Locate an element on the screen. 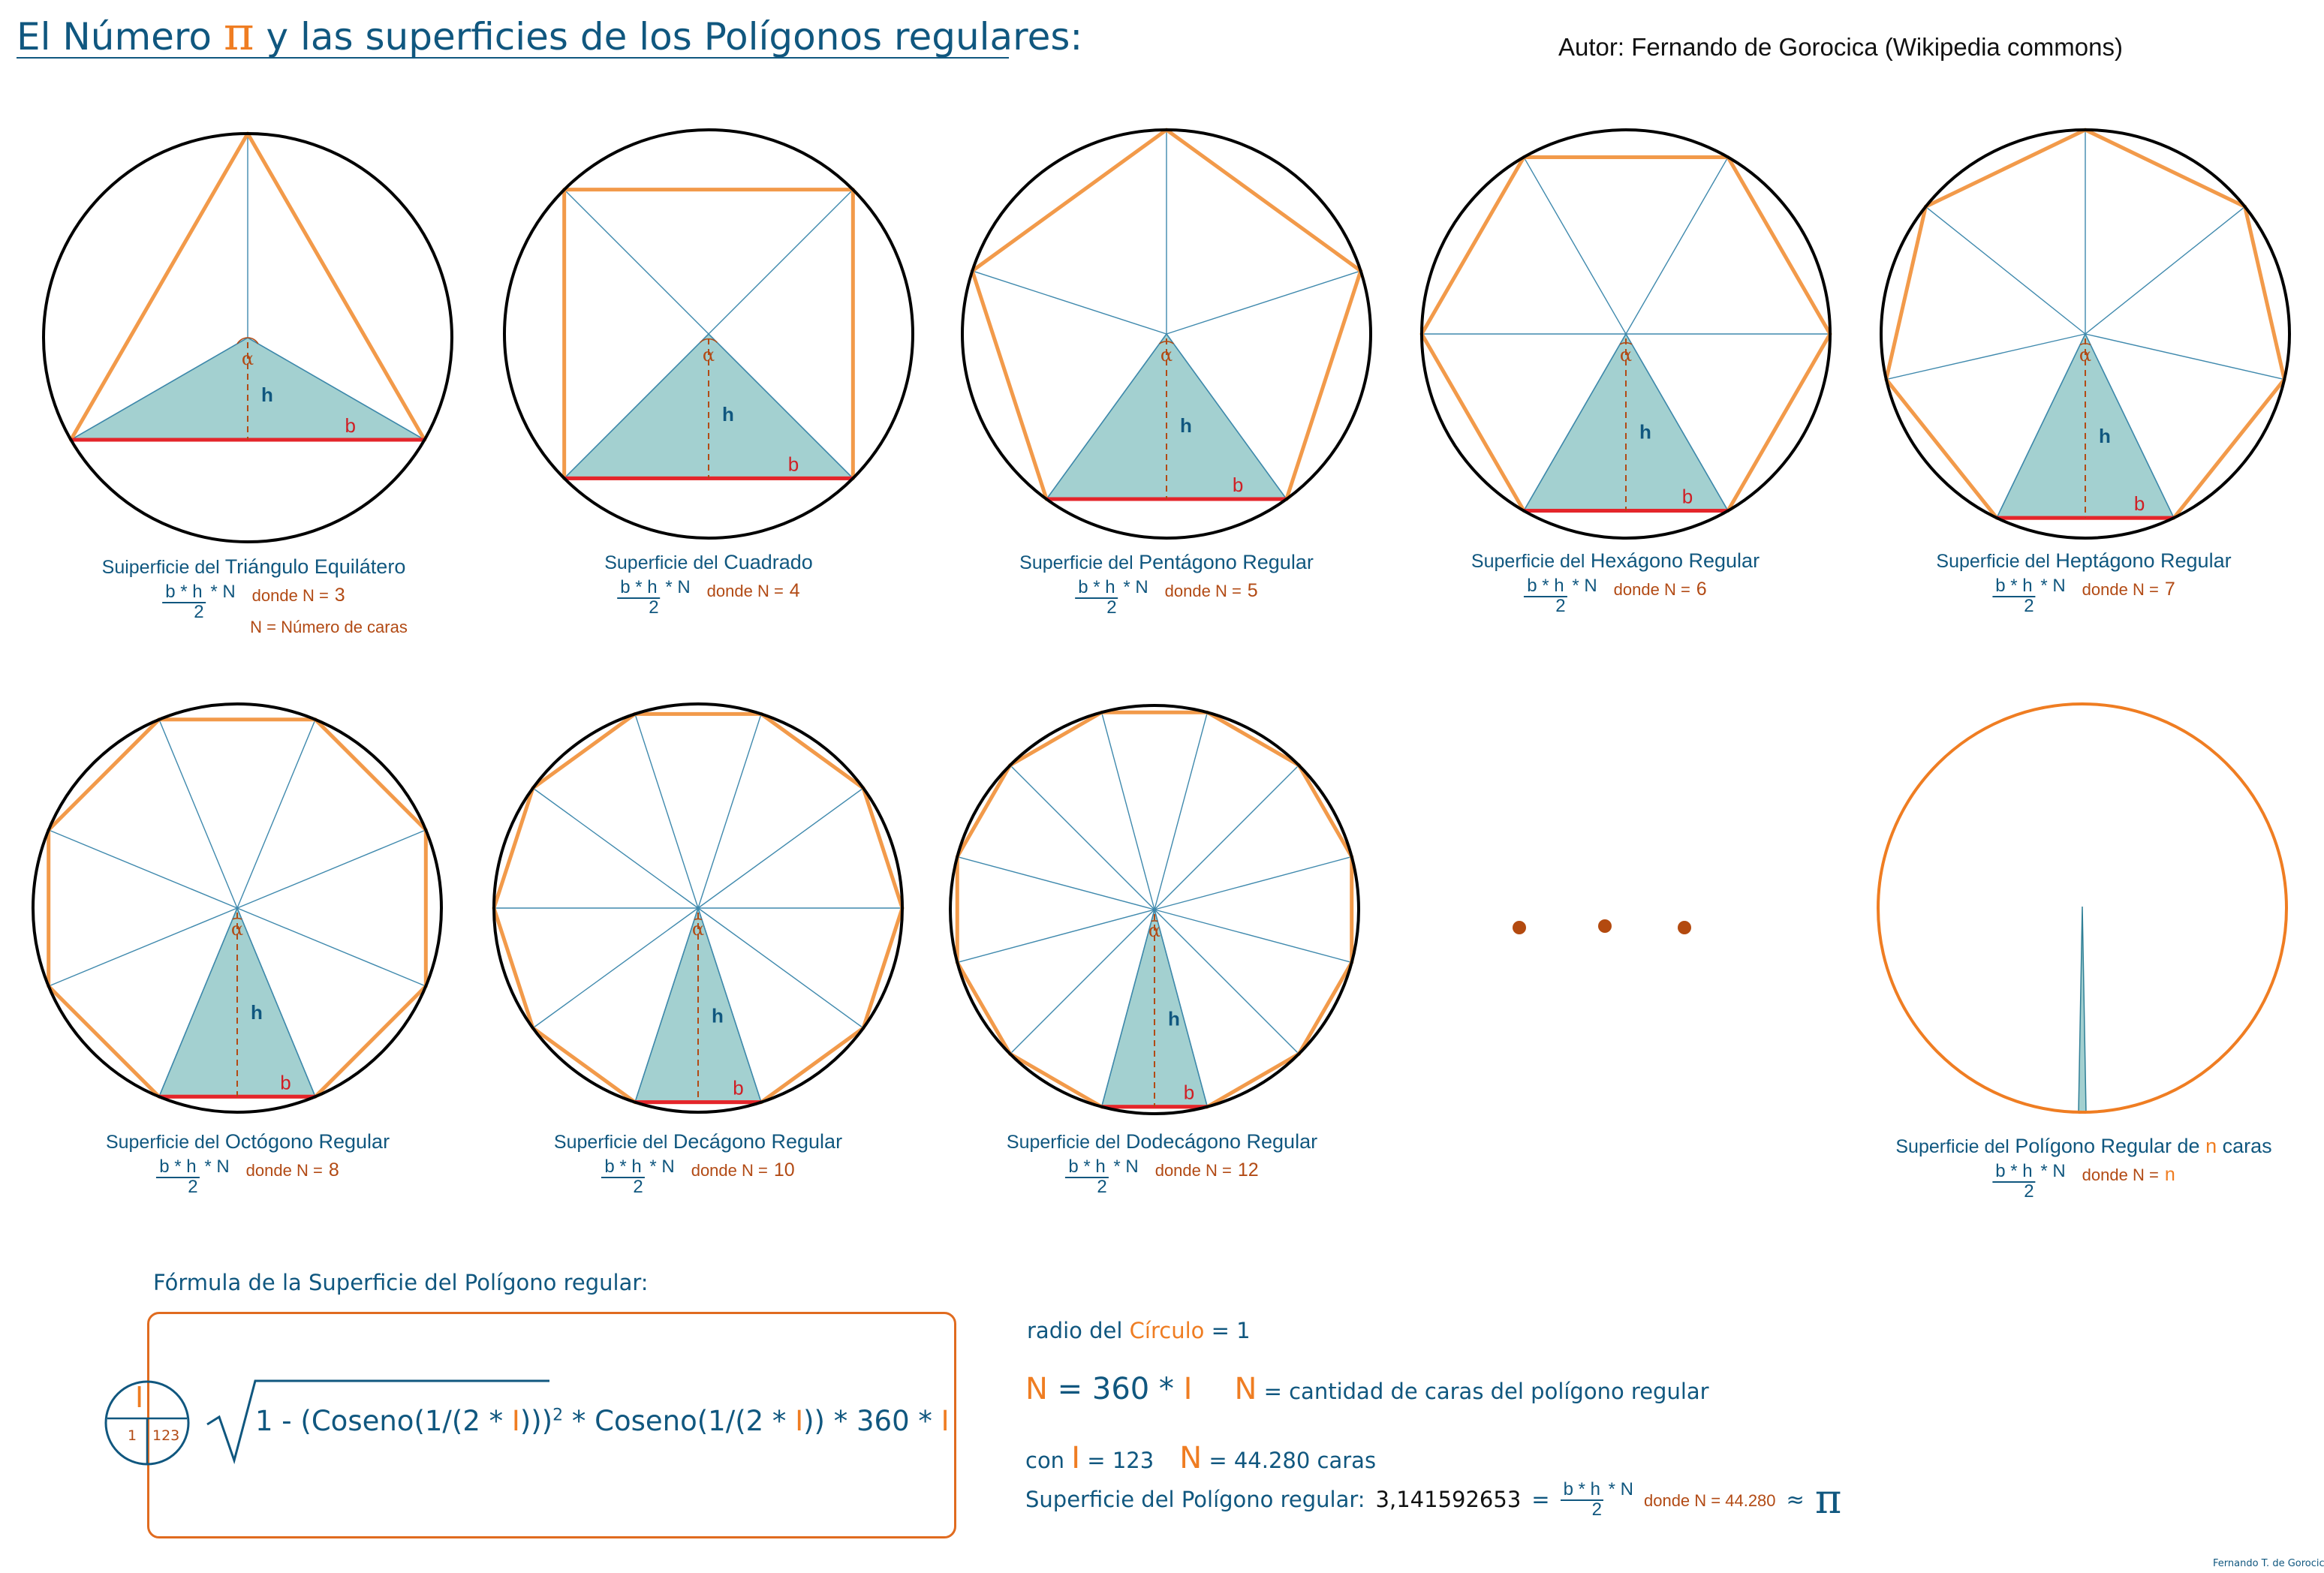 The height and width of the screenshot is (1573, 2324). values-line: con I = 123 N = 44.280 caras is located at coordinates (1201, 1458).